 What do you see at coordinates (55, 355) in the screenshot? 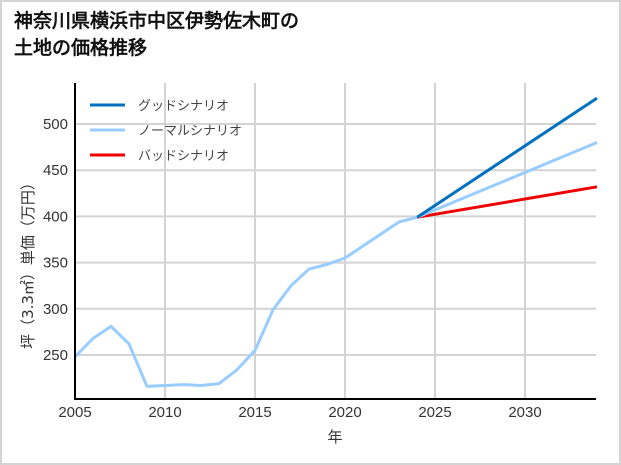
I see `y-tick-label: 250` at bounding box center [55, 355].